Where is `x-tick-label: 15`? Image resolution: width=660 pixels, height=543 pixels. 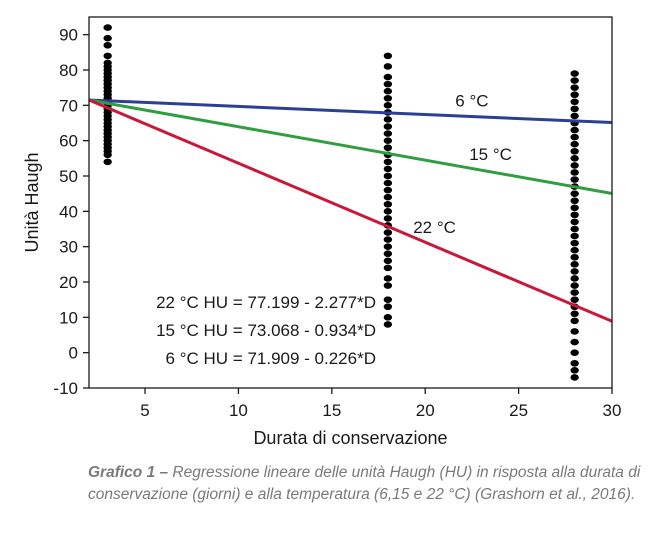 x-tick-label: 15 is located at coordinates (331, 410).